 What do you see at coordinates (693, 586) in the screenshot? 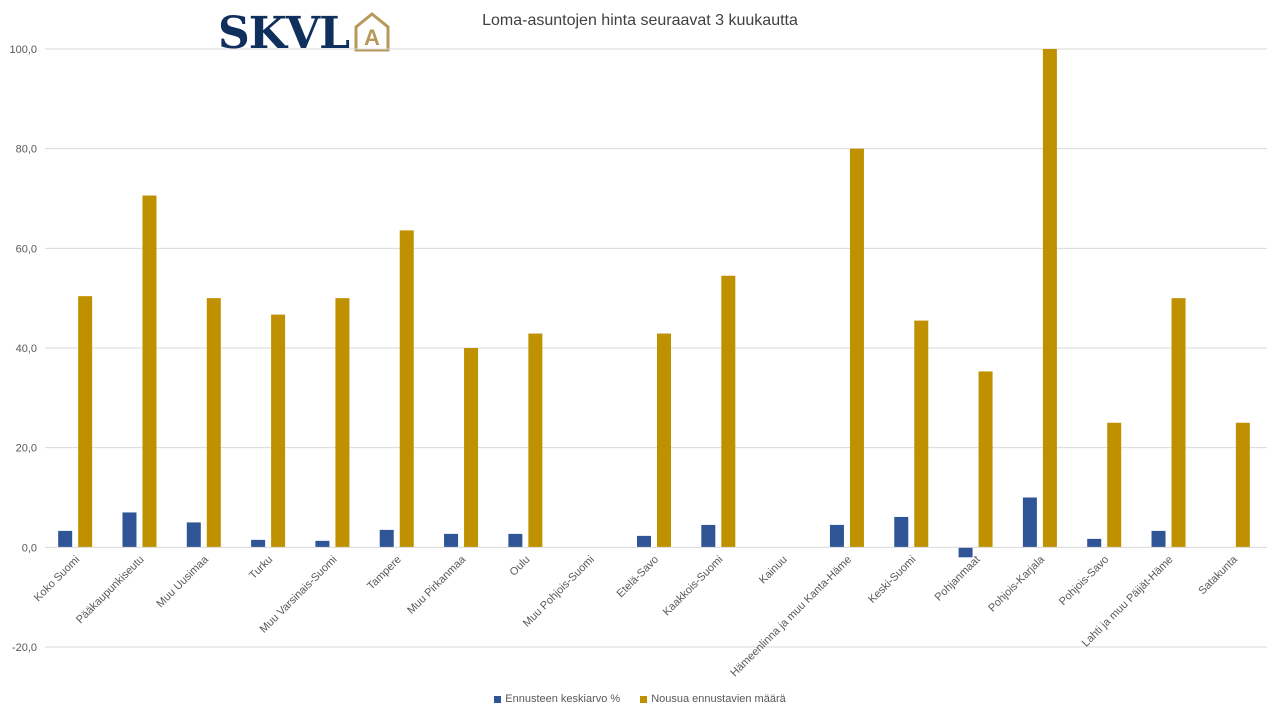
I see `x-category-label: Kaakkois-Suomi` at bounding box center [693, 586].